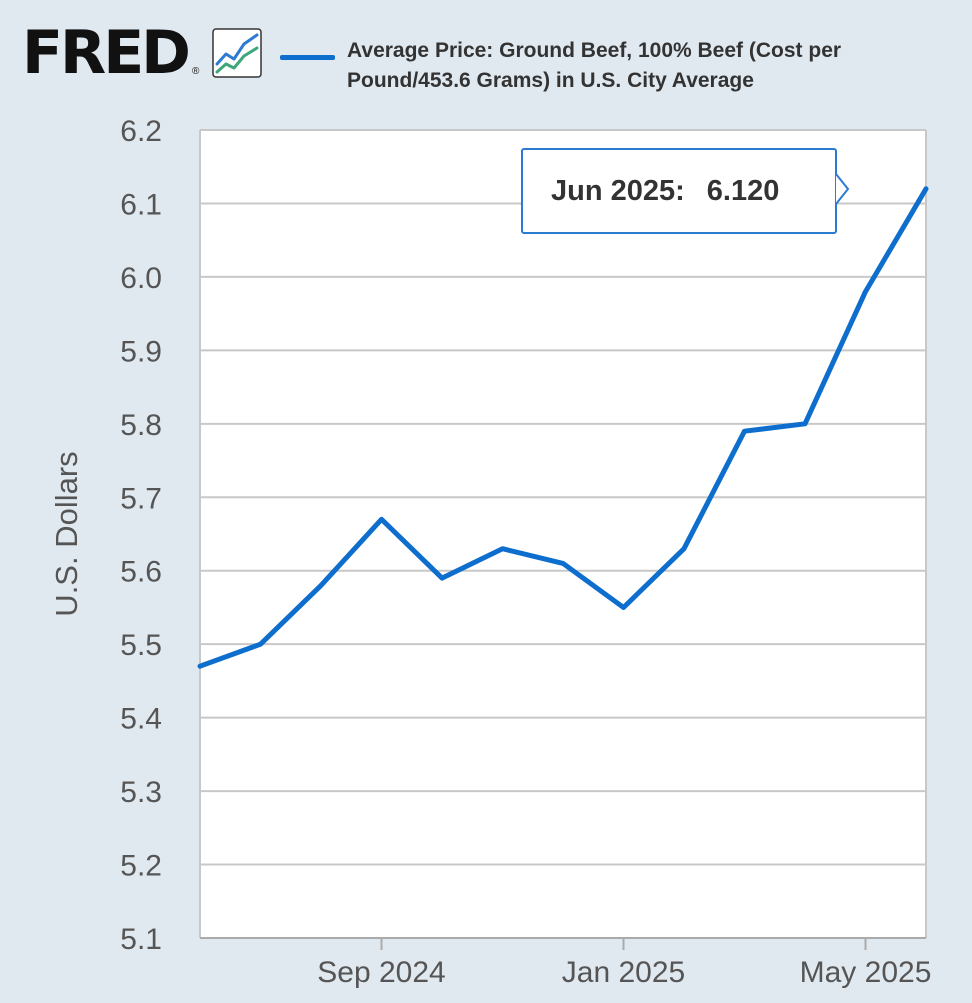 The width and height of the screenshot is (972, 1003). What do you see at coordinates (237, 53) in the screenshot?
I see `line-graph-icon` at bounding box center [237, 53].